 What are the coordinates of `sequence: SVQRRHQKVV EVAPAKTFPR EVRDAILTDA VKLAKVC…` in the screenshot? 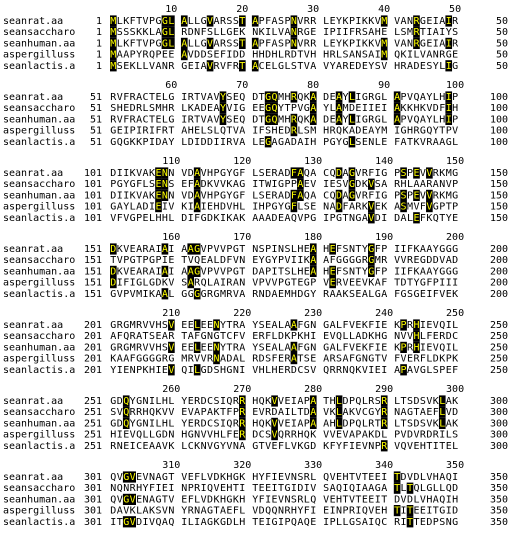 It's located at (284, 412).